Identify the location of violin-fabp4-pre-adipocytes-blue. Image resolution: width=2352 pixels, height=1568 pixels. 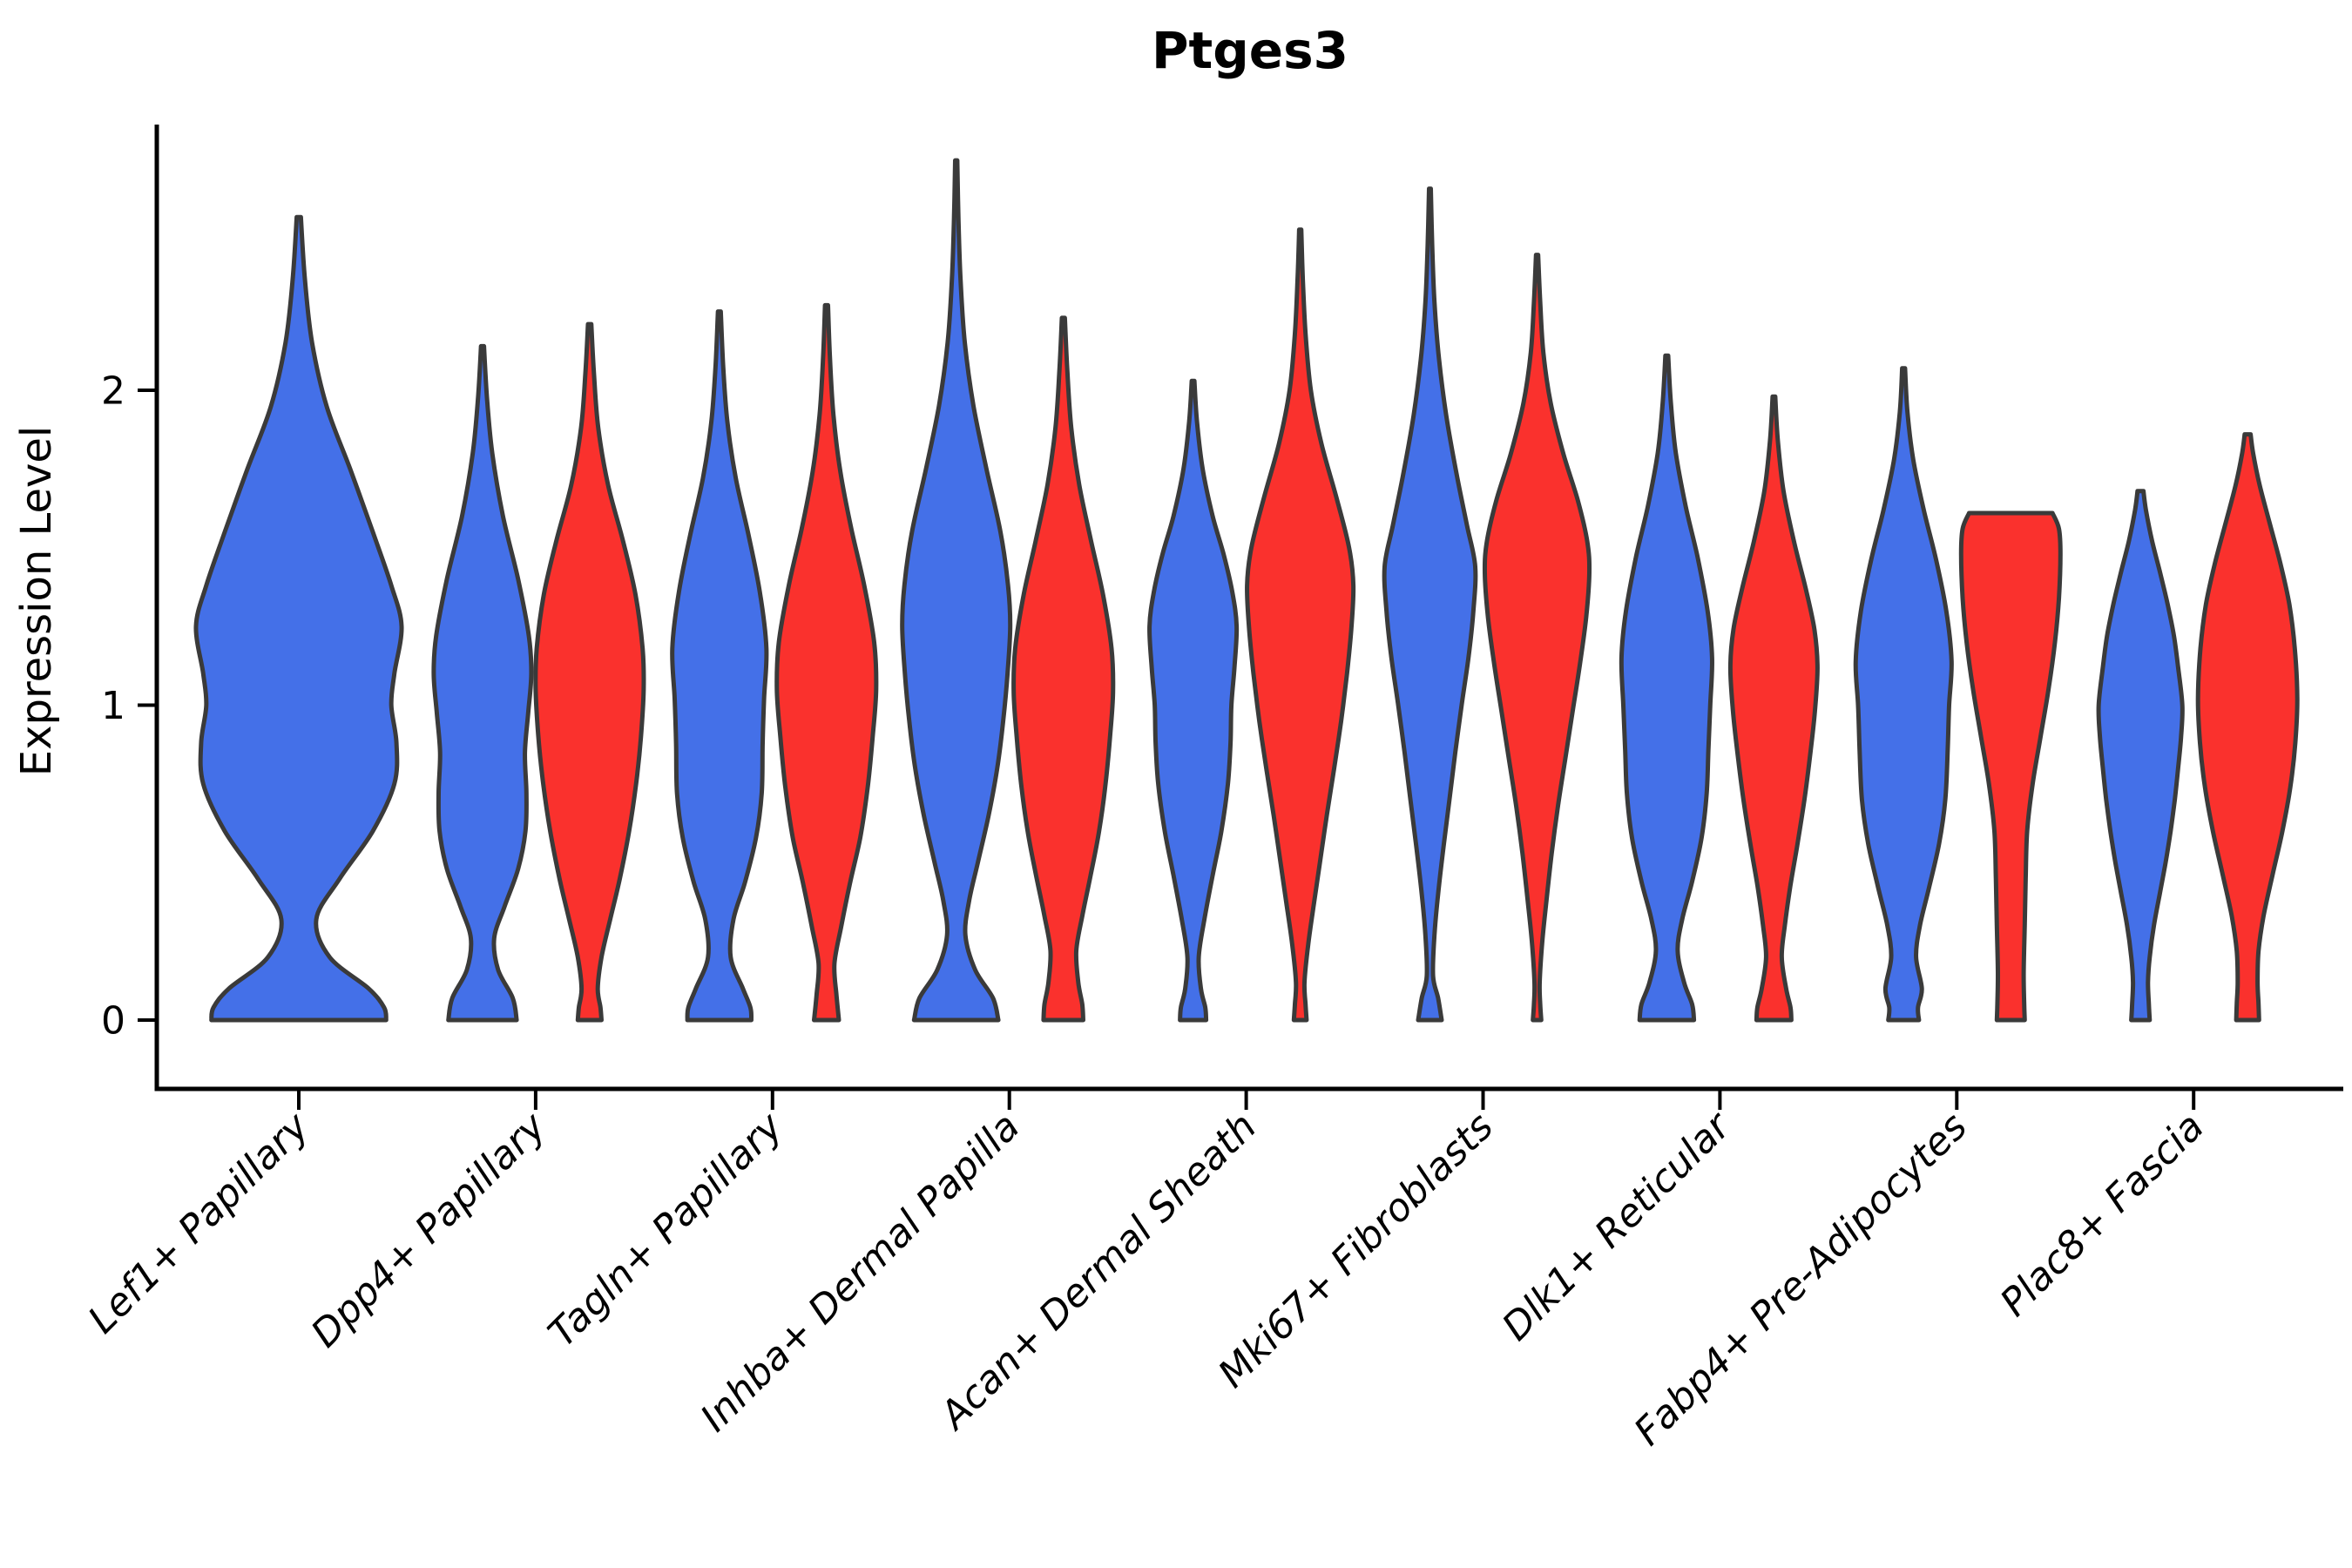
(1903, 694).